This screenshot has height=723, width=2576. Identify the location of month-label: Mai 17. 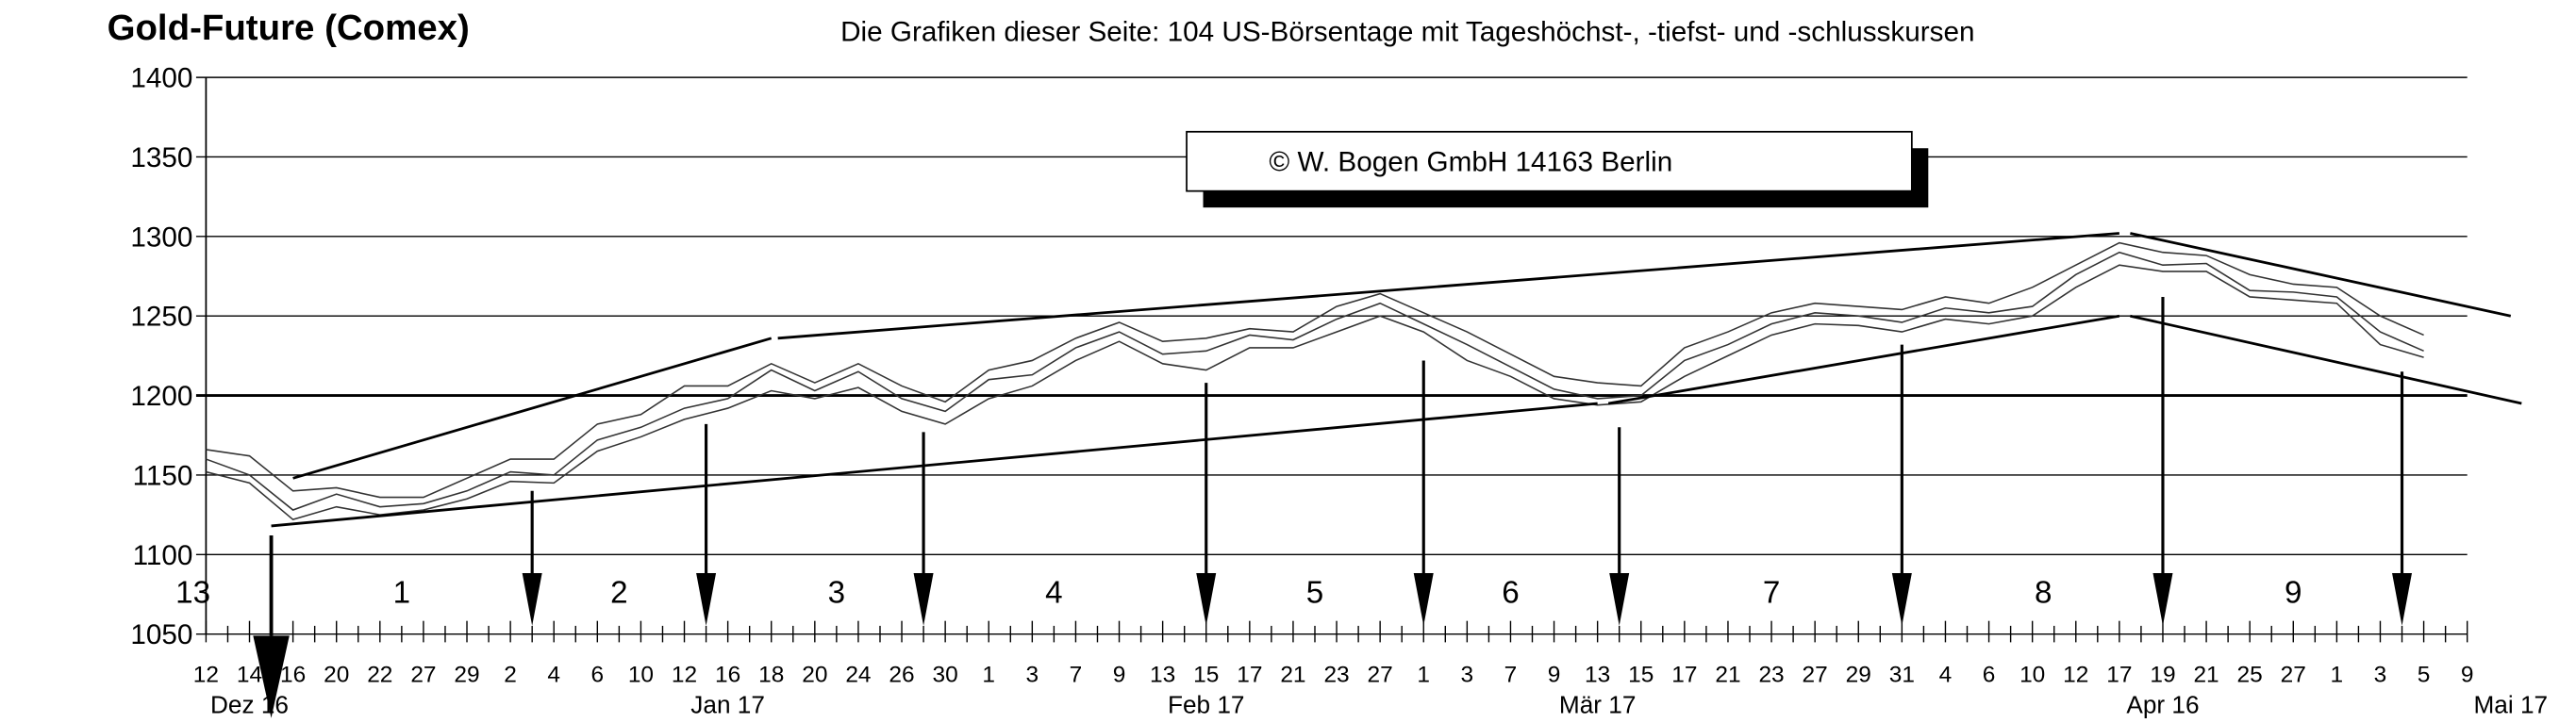
(2510, 705).